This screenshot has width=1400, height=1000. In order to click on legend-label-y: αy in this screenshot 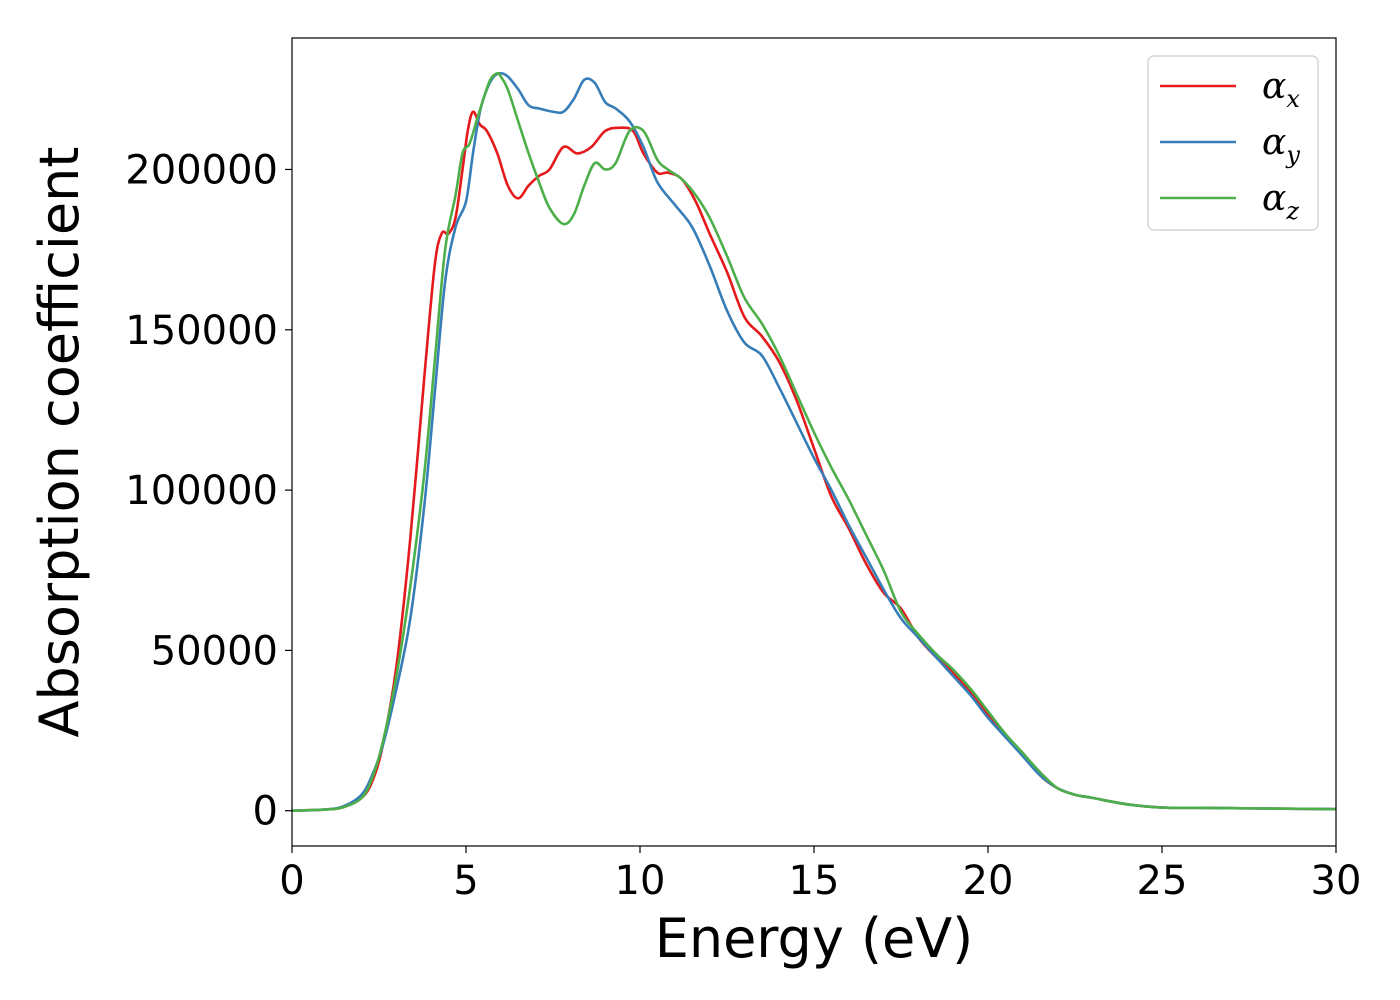, I will do `click(1281, 145)`.